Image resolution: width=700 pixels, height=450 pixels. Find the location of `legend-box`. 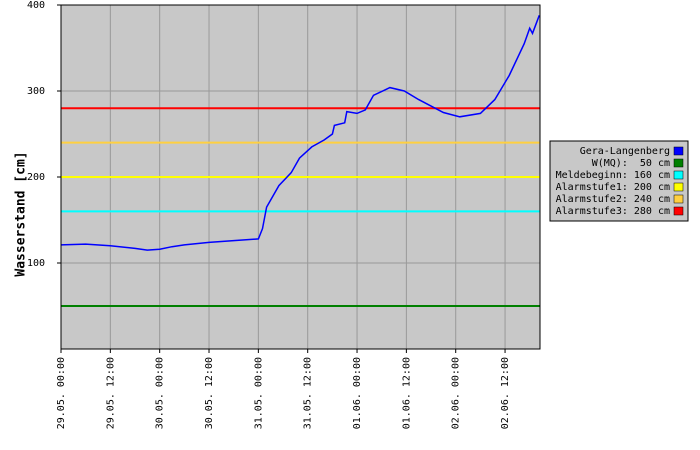

legend-box is located at coordinates (619, 181).